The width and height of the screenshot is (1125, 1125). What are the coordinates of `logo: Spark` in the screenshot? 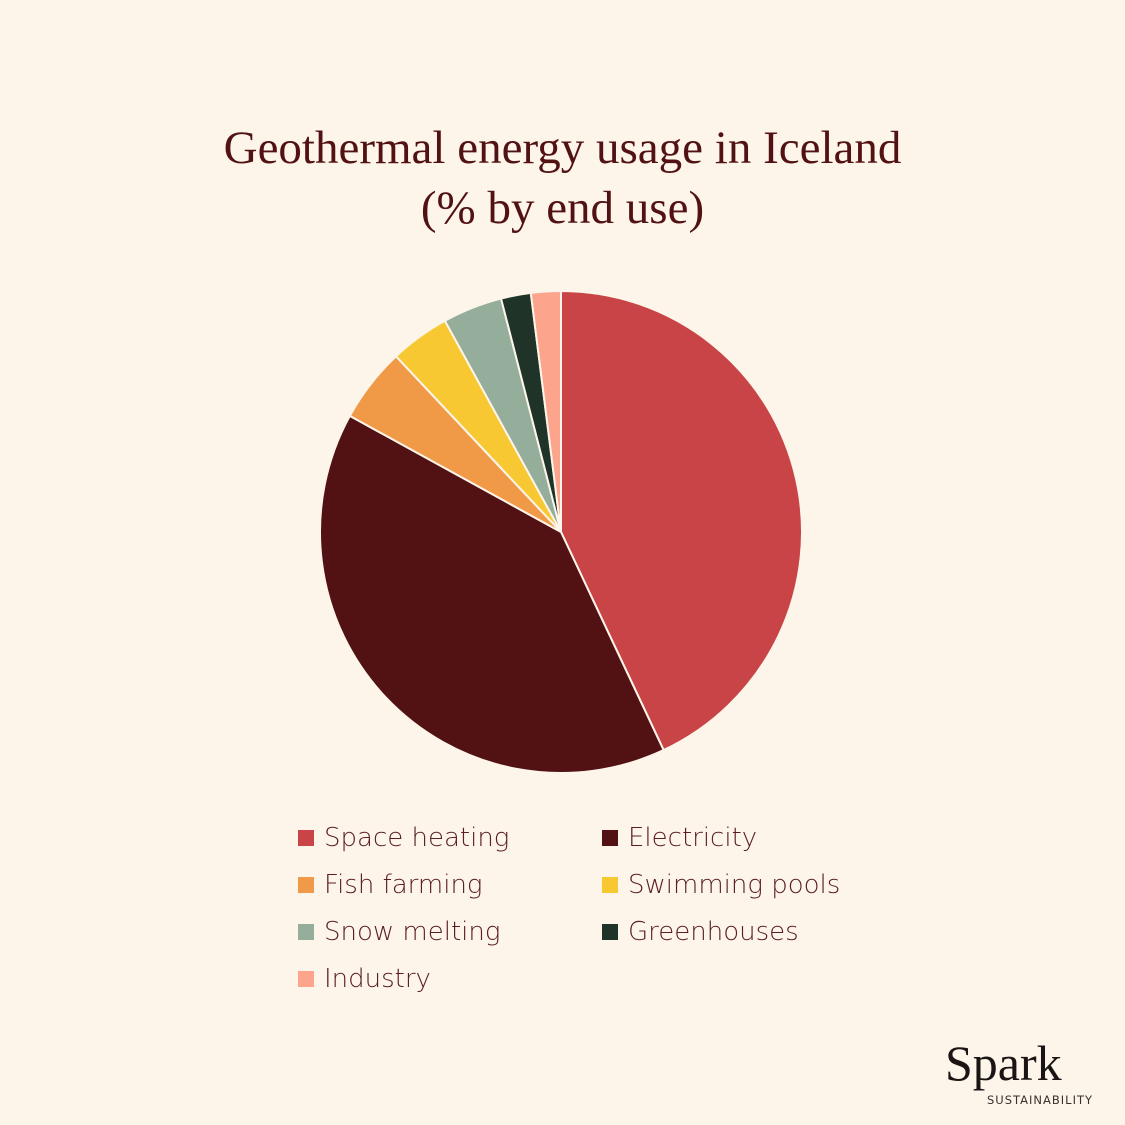 It's located at (1003, 1063).